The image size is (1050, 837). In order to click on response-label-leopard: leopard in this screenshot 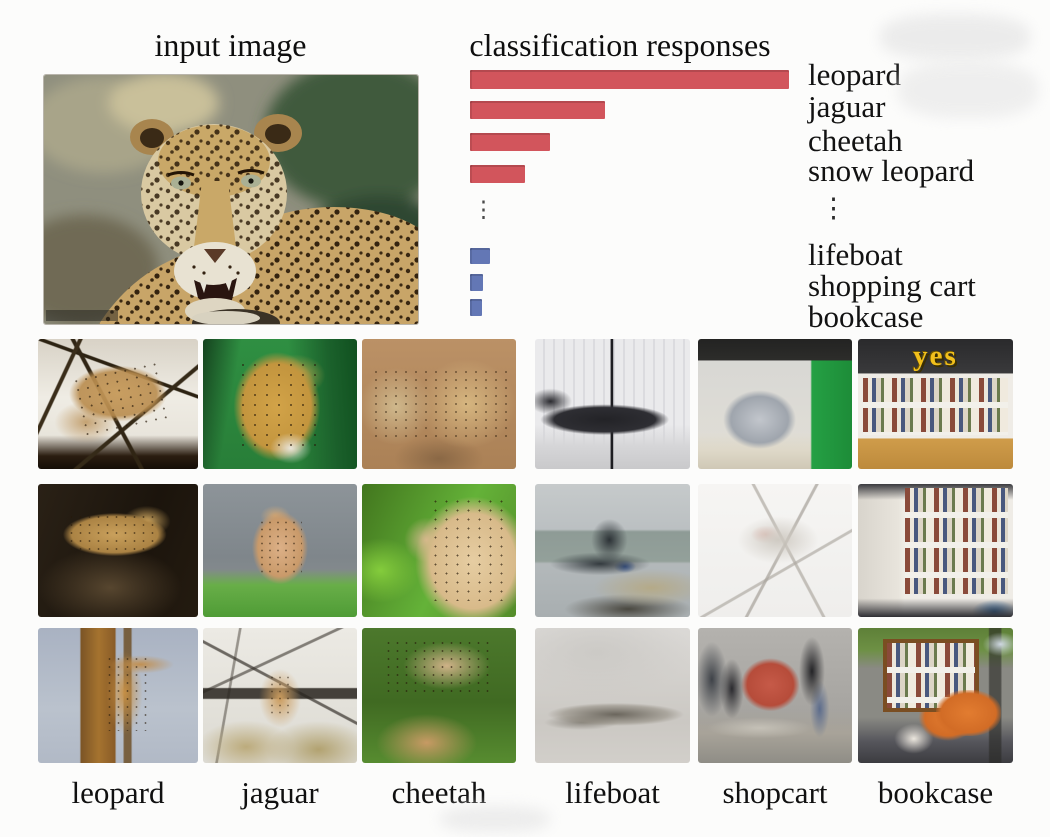, I will do `click(854, 74)`.